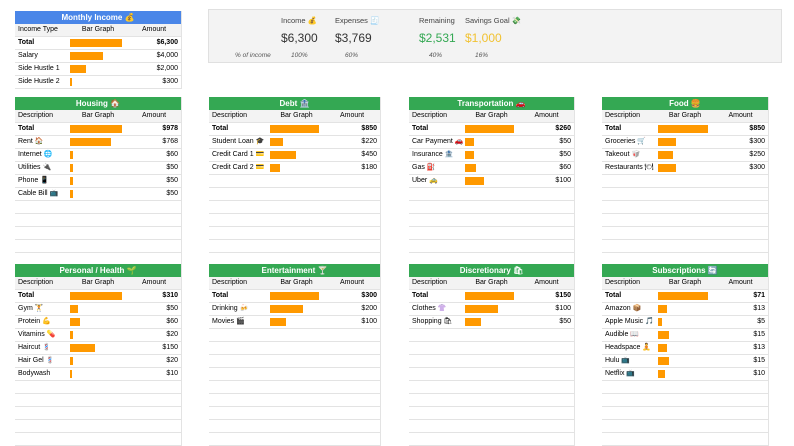 The image size is (794, 446). What do you see at coordinates (98, 322) in the screenshot?
I see `table-row: Protein 💪 $60` at bounding box center [98, 322].